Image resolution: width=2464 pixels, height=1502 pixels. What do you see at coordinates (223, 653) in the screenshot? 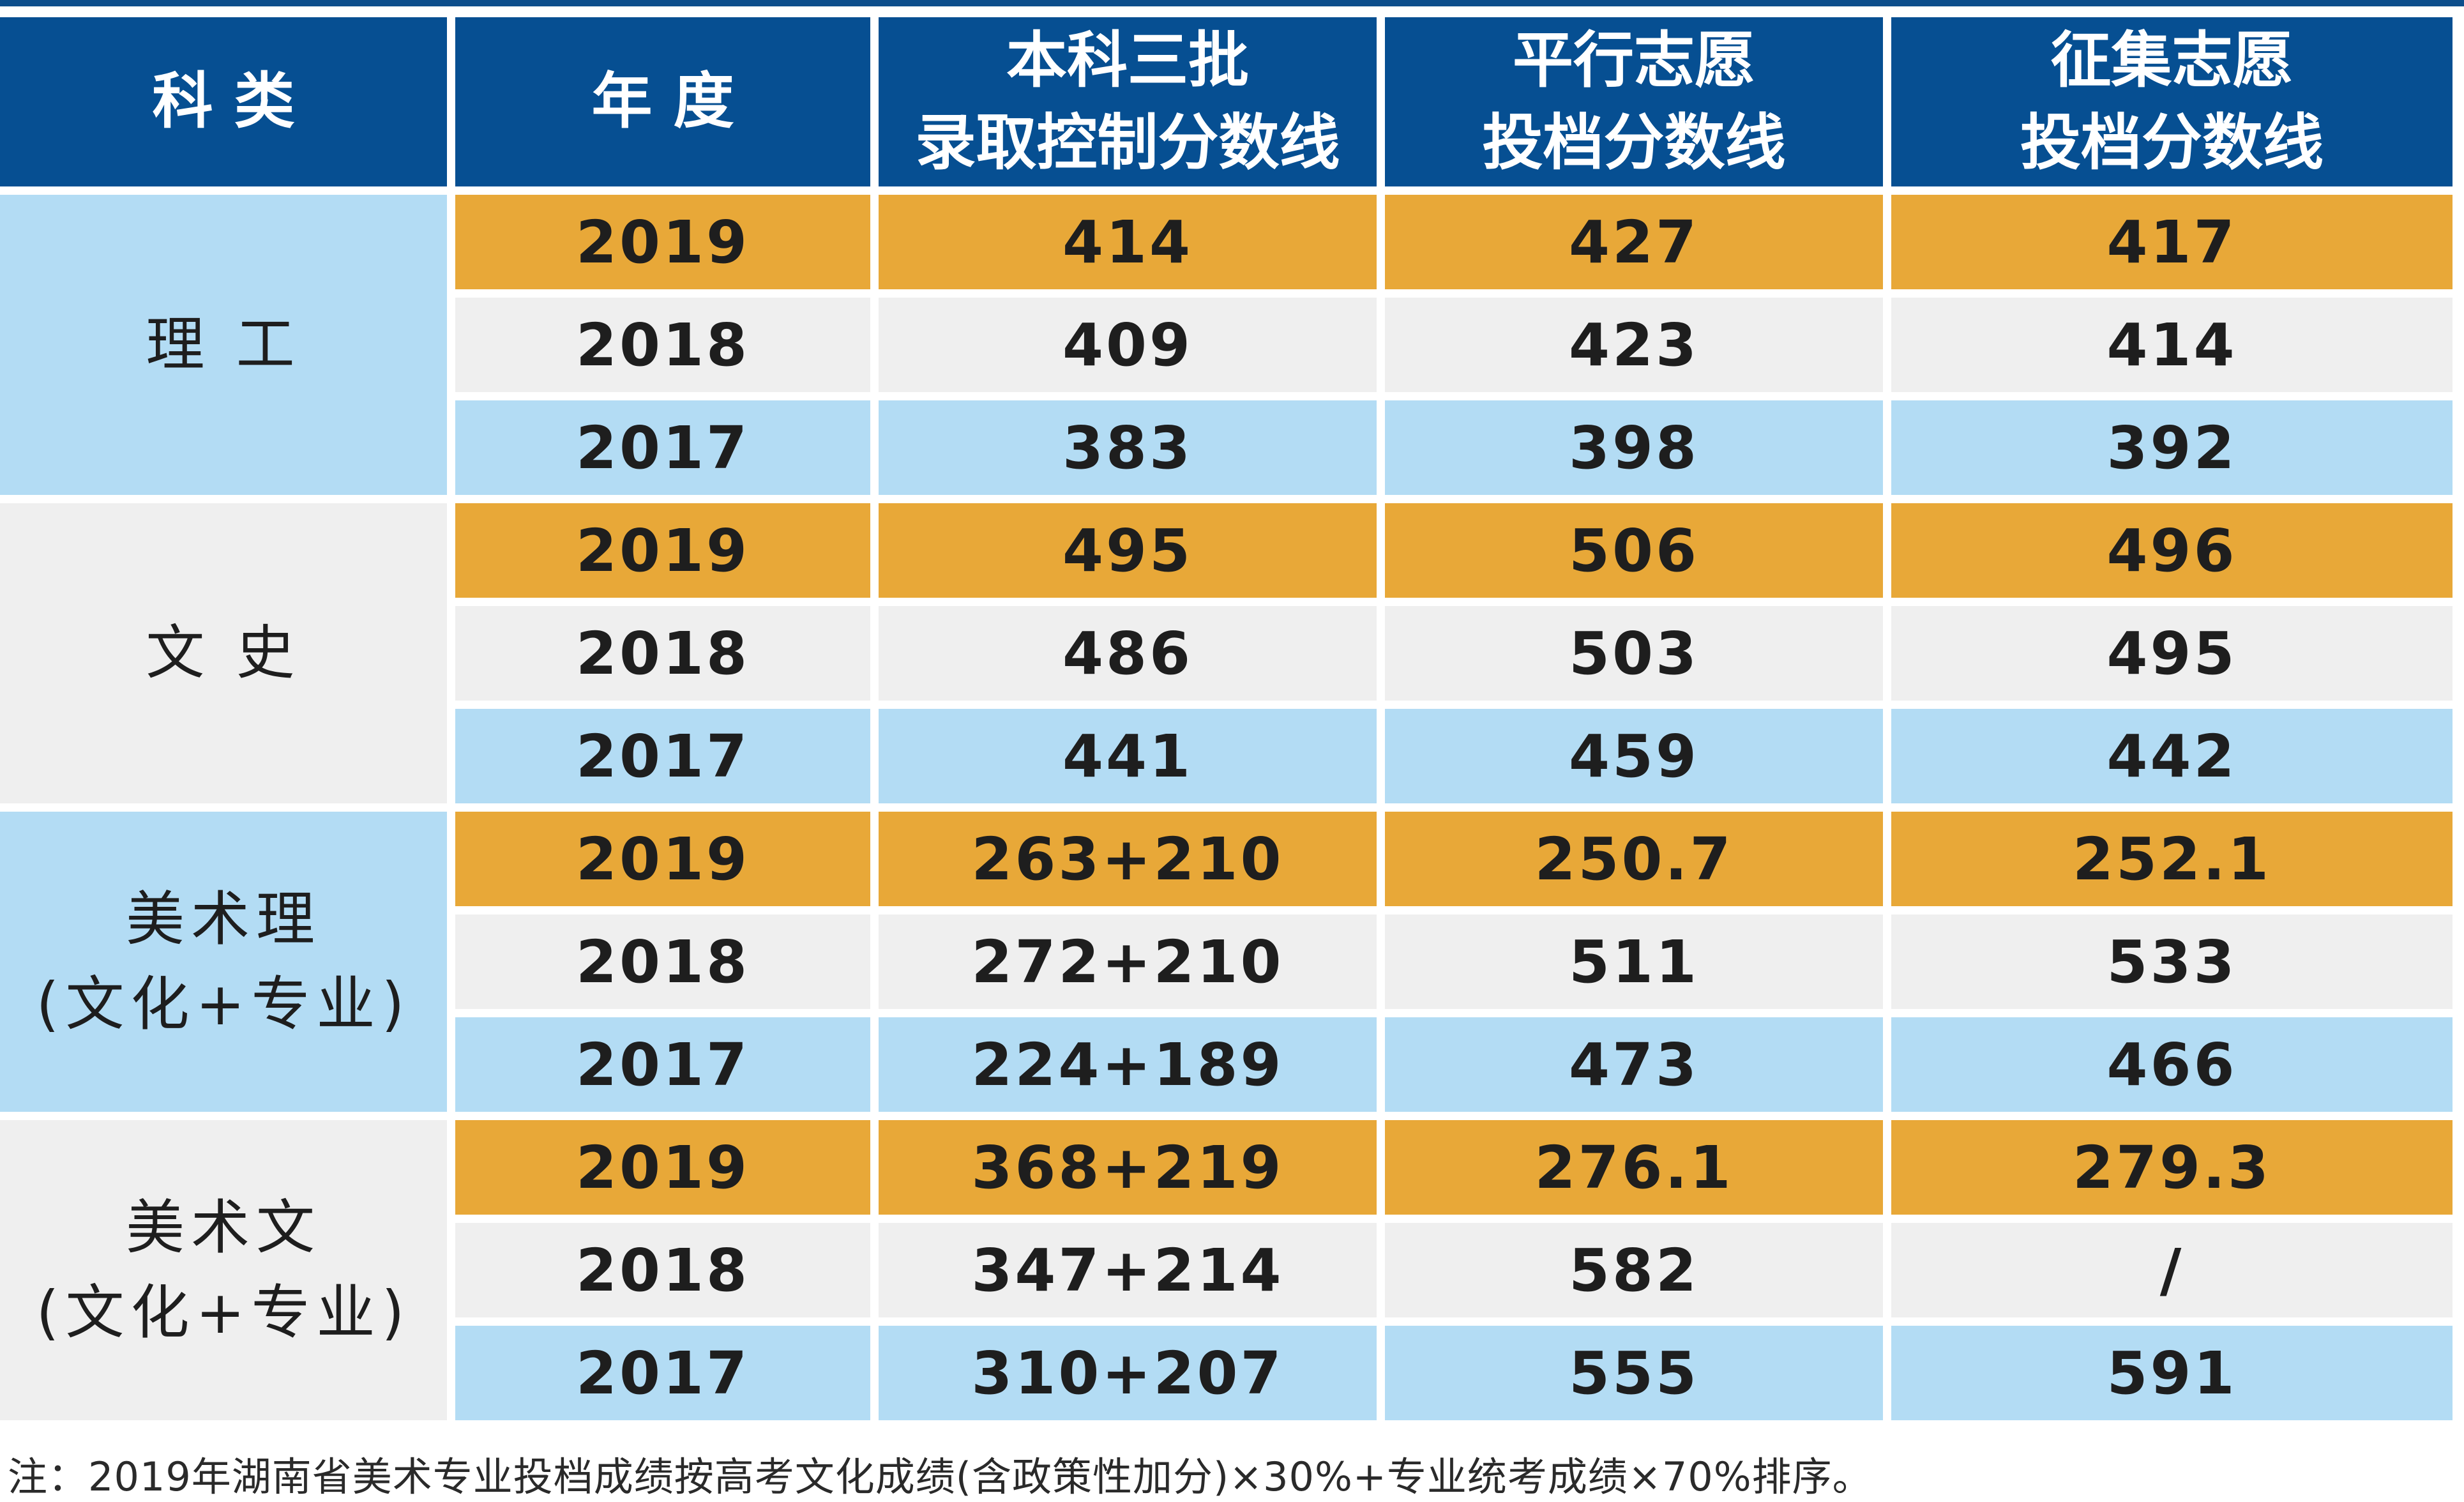
I see `category-cell: 文 史` at bounding box center [223, 653].